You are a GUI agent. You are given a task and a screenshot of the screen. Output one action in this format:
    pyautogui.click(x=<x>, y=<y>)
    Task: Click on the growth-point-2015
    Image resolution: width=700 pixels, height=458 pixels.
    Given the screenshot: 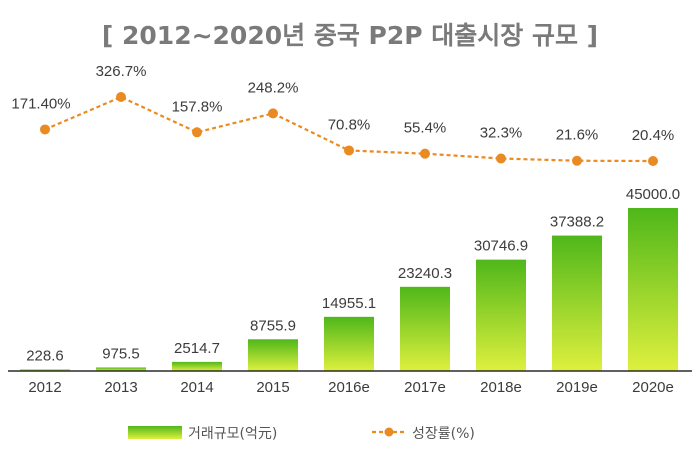 What is the action you would take?
    pyautogui.click(x=273, y=113)
    